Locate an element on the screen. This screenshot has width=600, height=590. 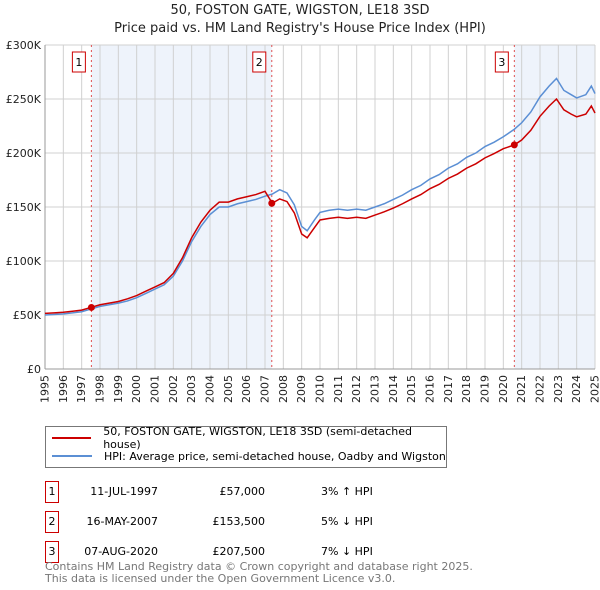
x-tick-label: 2004 is located at coordinates (210, 389).